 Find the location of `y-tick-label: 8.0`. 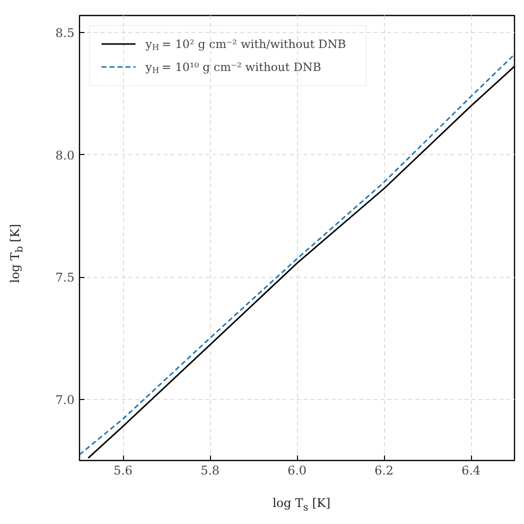

y-tick-label: 8.0 is located at coordinates (65, 155).